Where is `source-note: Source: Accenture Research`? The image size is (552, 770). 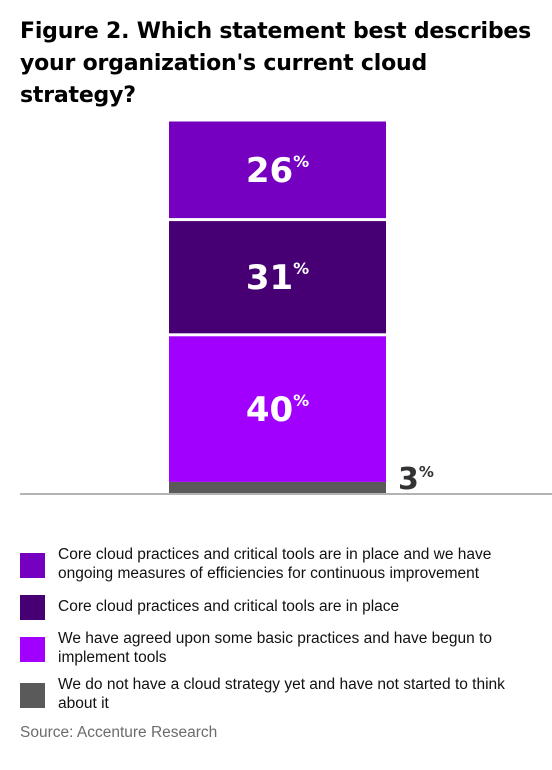 source-note: Source: Accenture Research is located at coordinates (119, 732).